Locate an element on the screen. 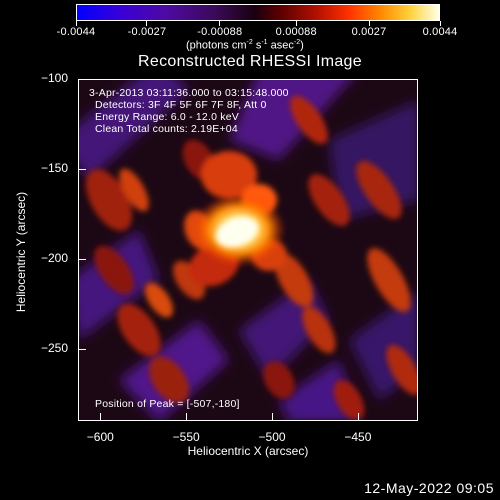  x-axis-label: Heliocentric X (arcsec) is located at coordinates (248, 451).